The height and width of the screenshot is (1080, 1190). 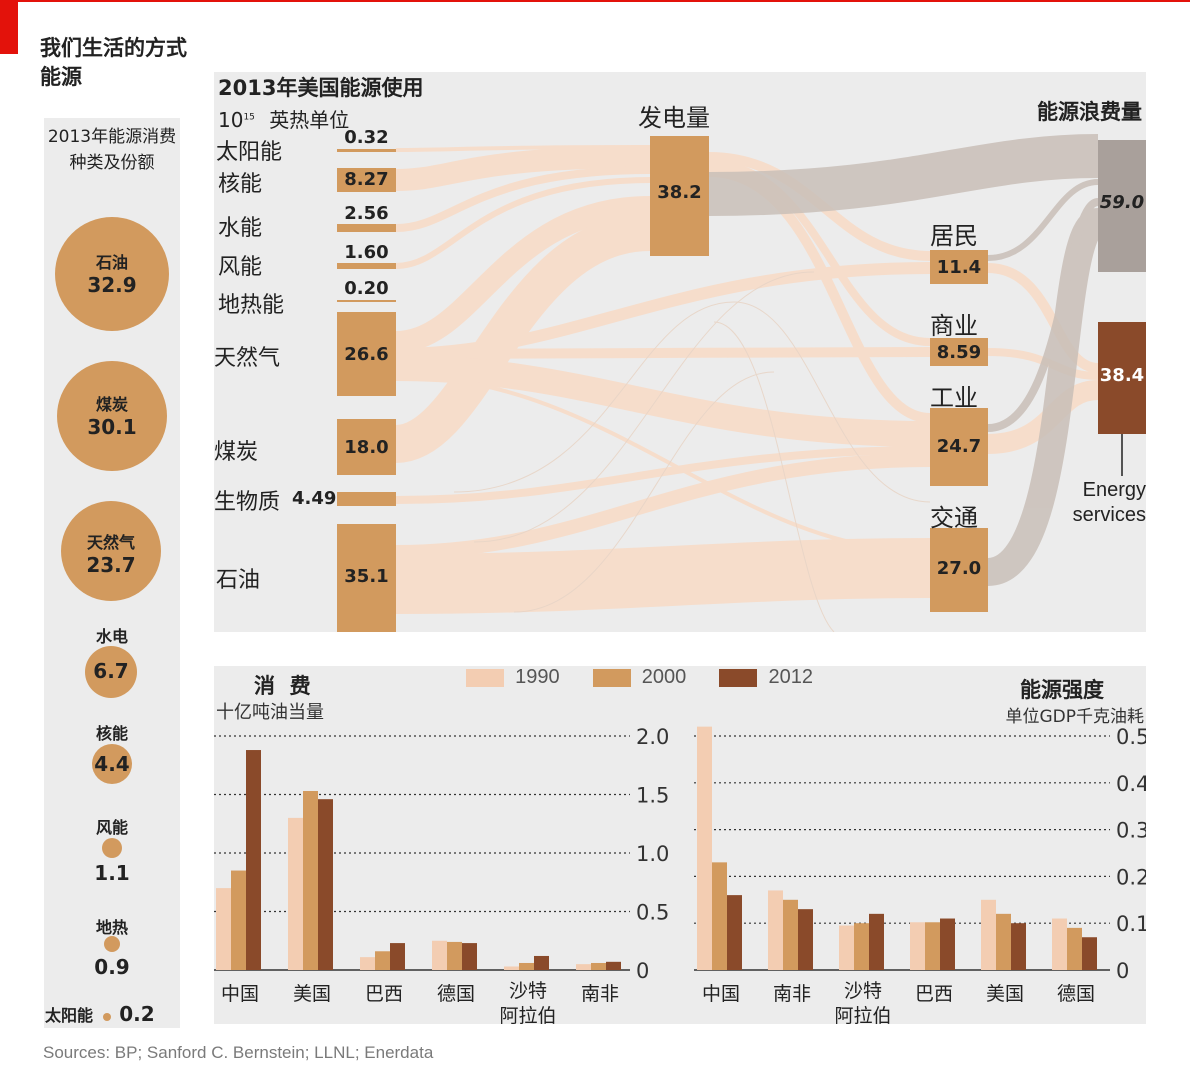 I want to click on unit-text: 英热单位, so click(x=309, y=120).